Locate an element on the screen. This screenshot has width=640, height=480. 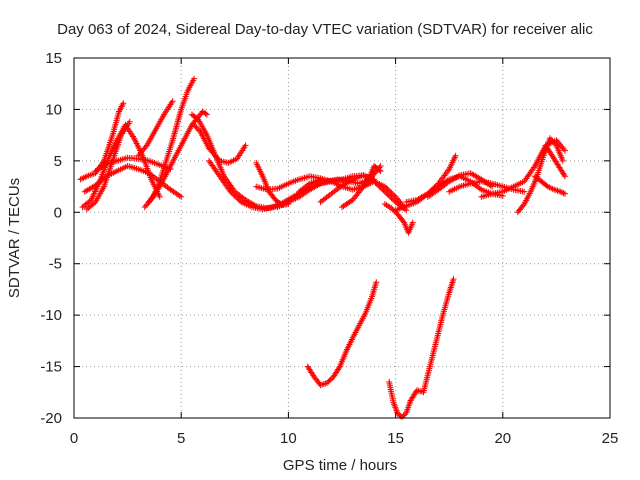
x-tick-label: 10 is located at coordinates (288, 438).